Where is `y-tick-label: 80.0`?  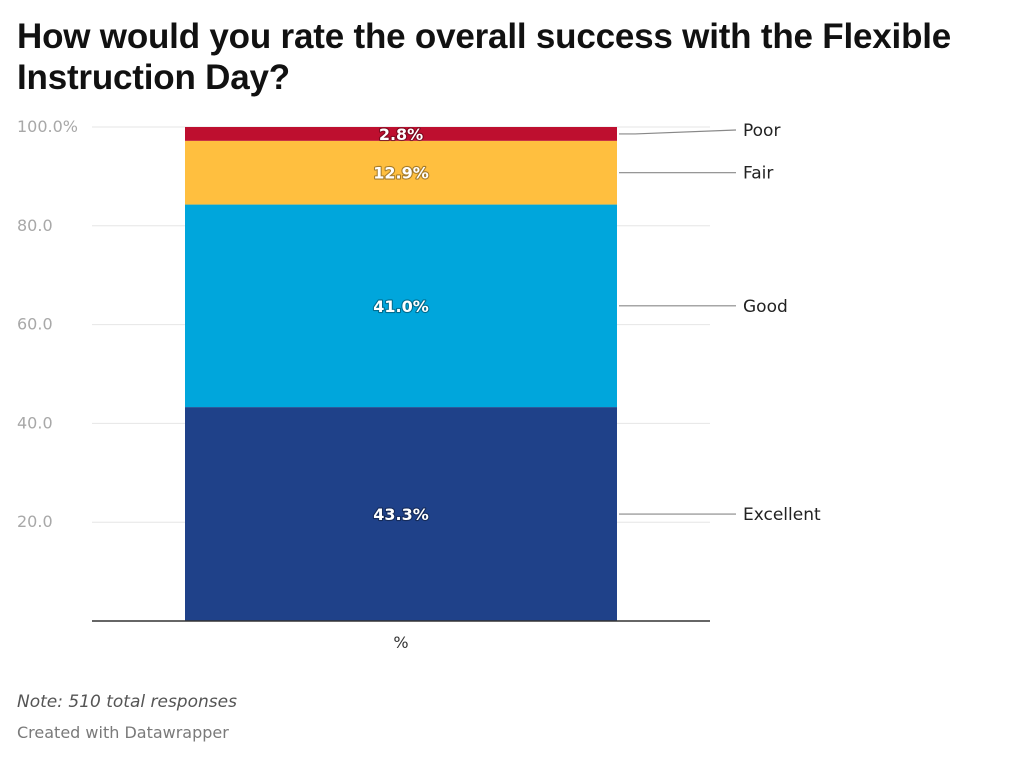
y-tick-label: 80.0 is located at coordinates (35, 225).